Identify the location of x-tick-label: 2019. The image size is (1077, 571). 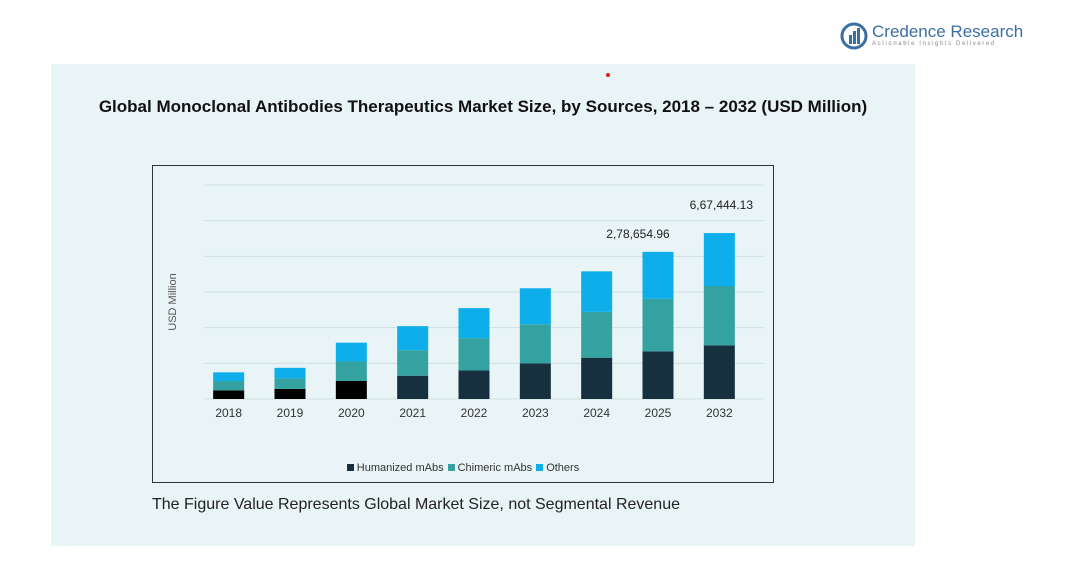
(290, 413).